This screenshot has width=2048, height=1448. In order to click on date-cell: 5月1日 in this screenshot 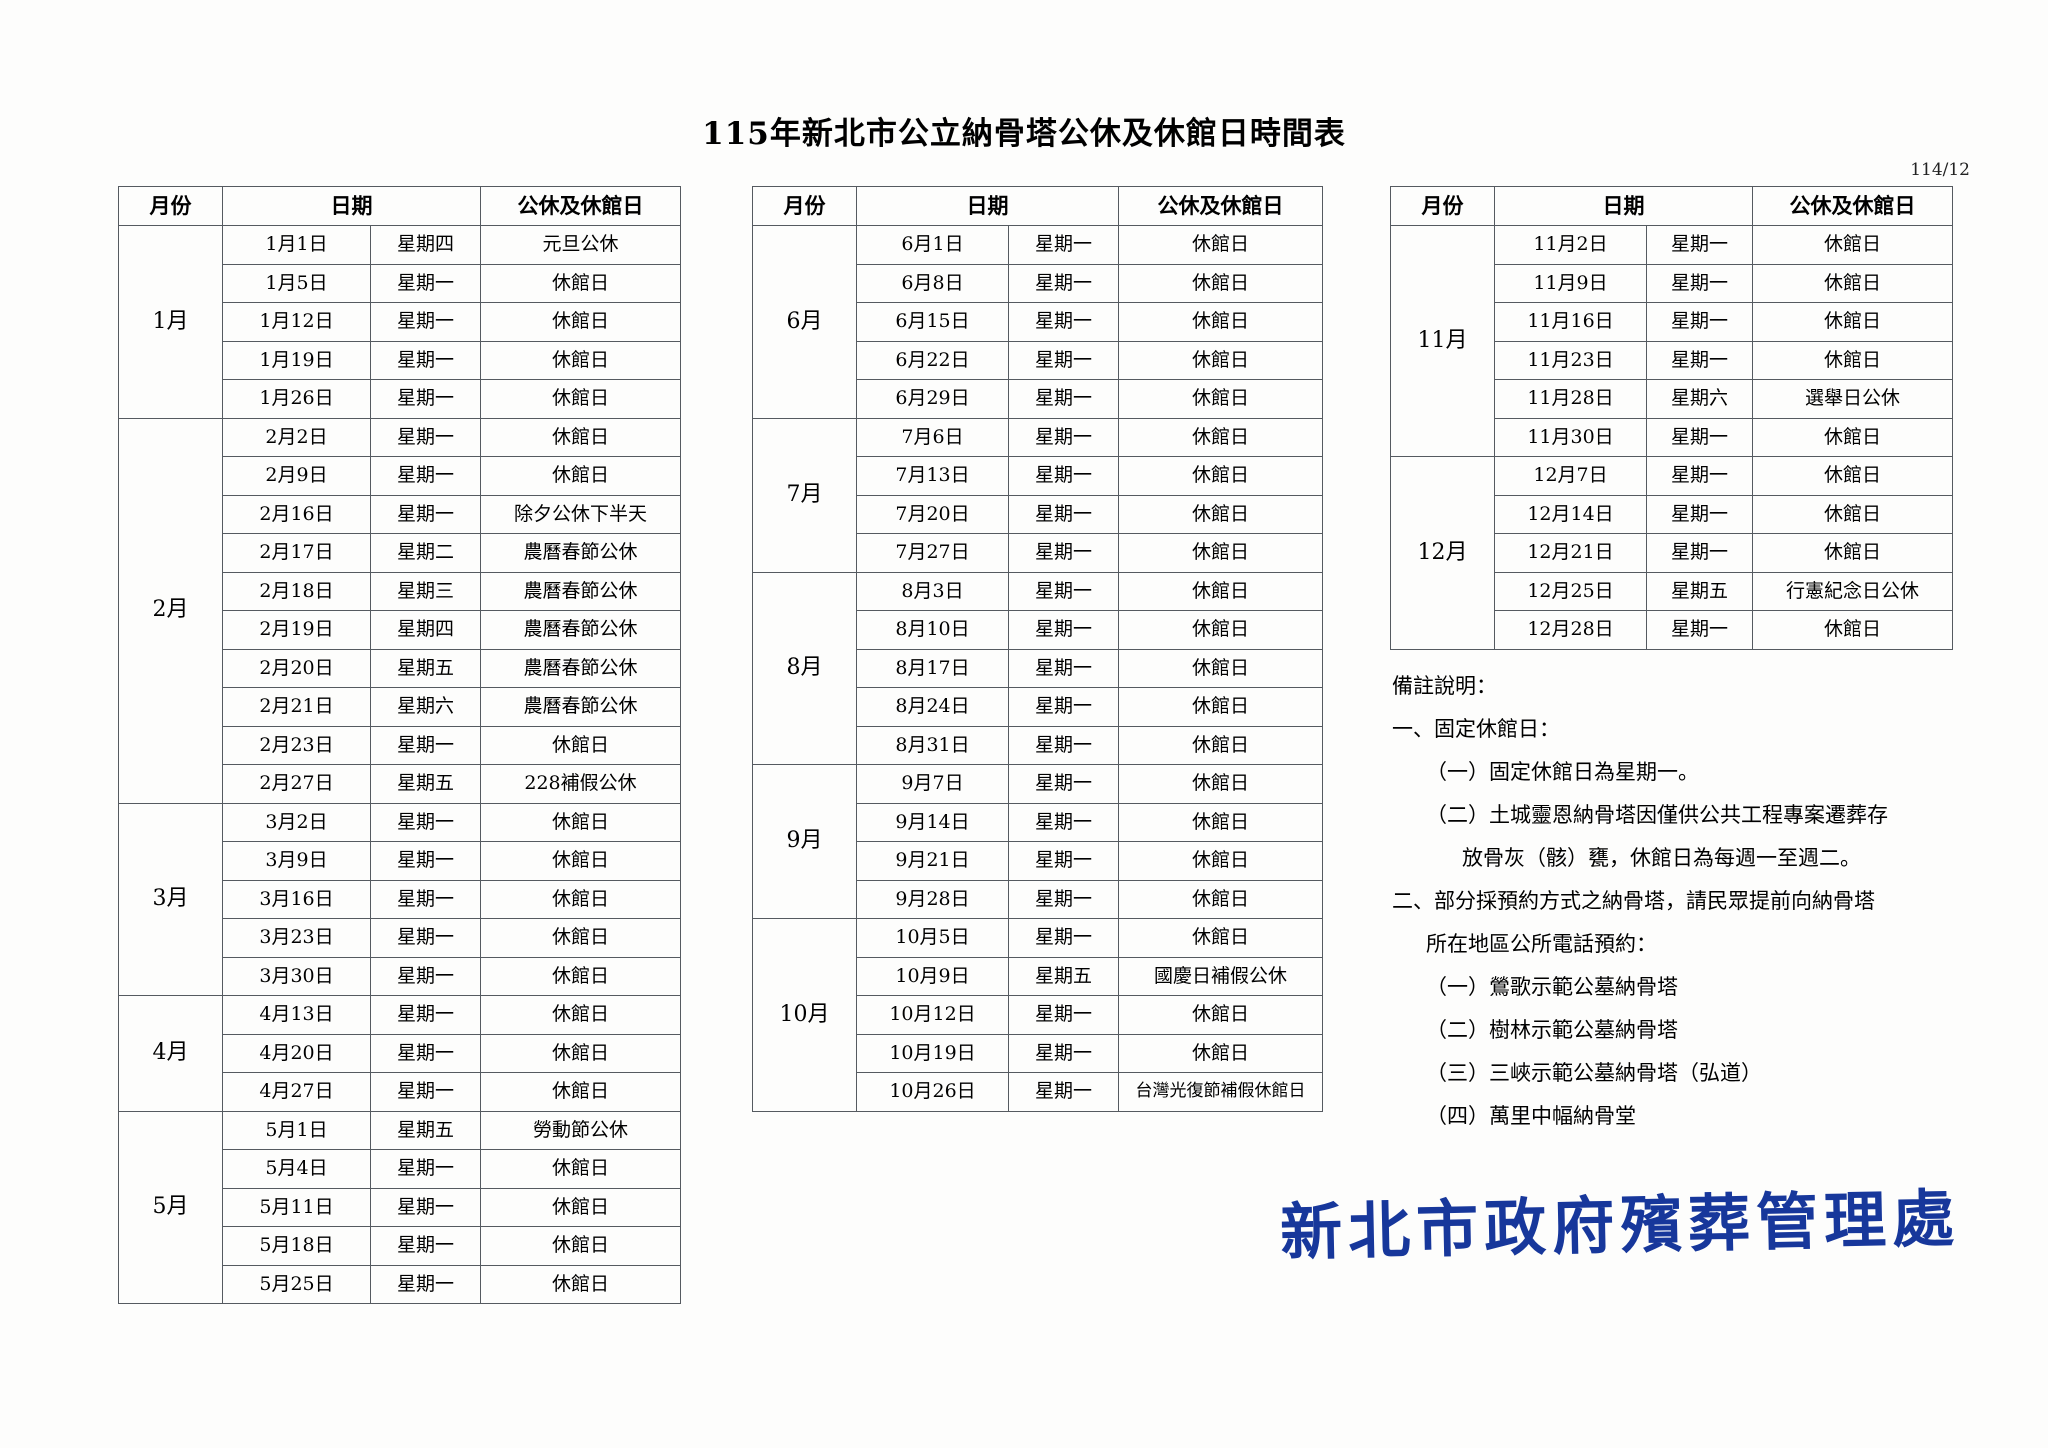, I will do `click(296, 1130)`.